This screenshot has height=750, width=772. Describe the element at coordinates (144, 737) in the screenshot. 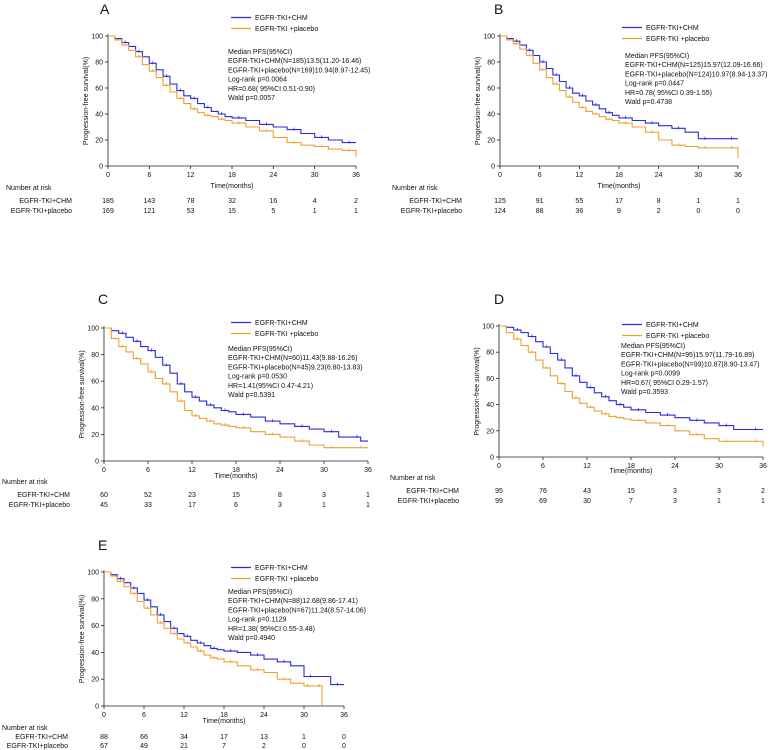

I see `risk-value: 66` at that location.